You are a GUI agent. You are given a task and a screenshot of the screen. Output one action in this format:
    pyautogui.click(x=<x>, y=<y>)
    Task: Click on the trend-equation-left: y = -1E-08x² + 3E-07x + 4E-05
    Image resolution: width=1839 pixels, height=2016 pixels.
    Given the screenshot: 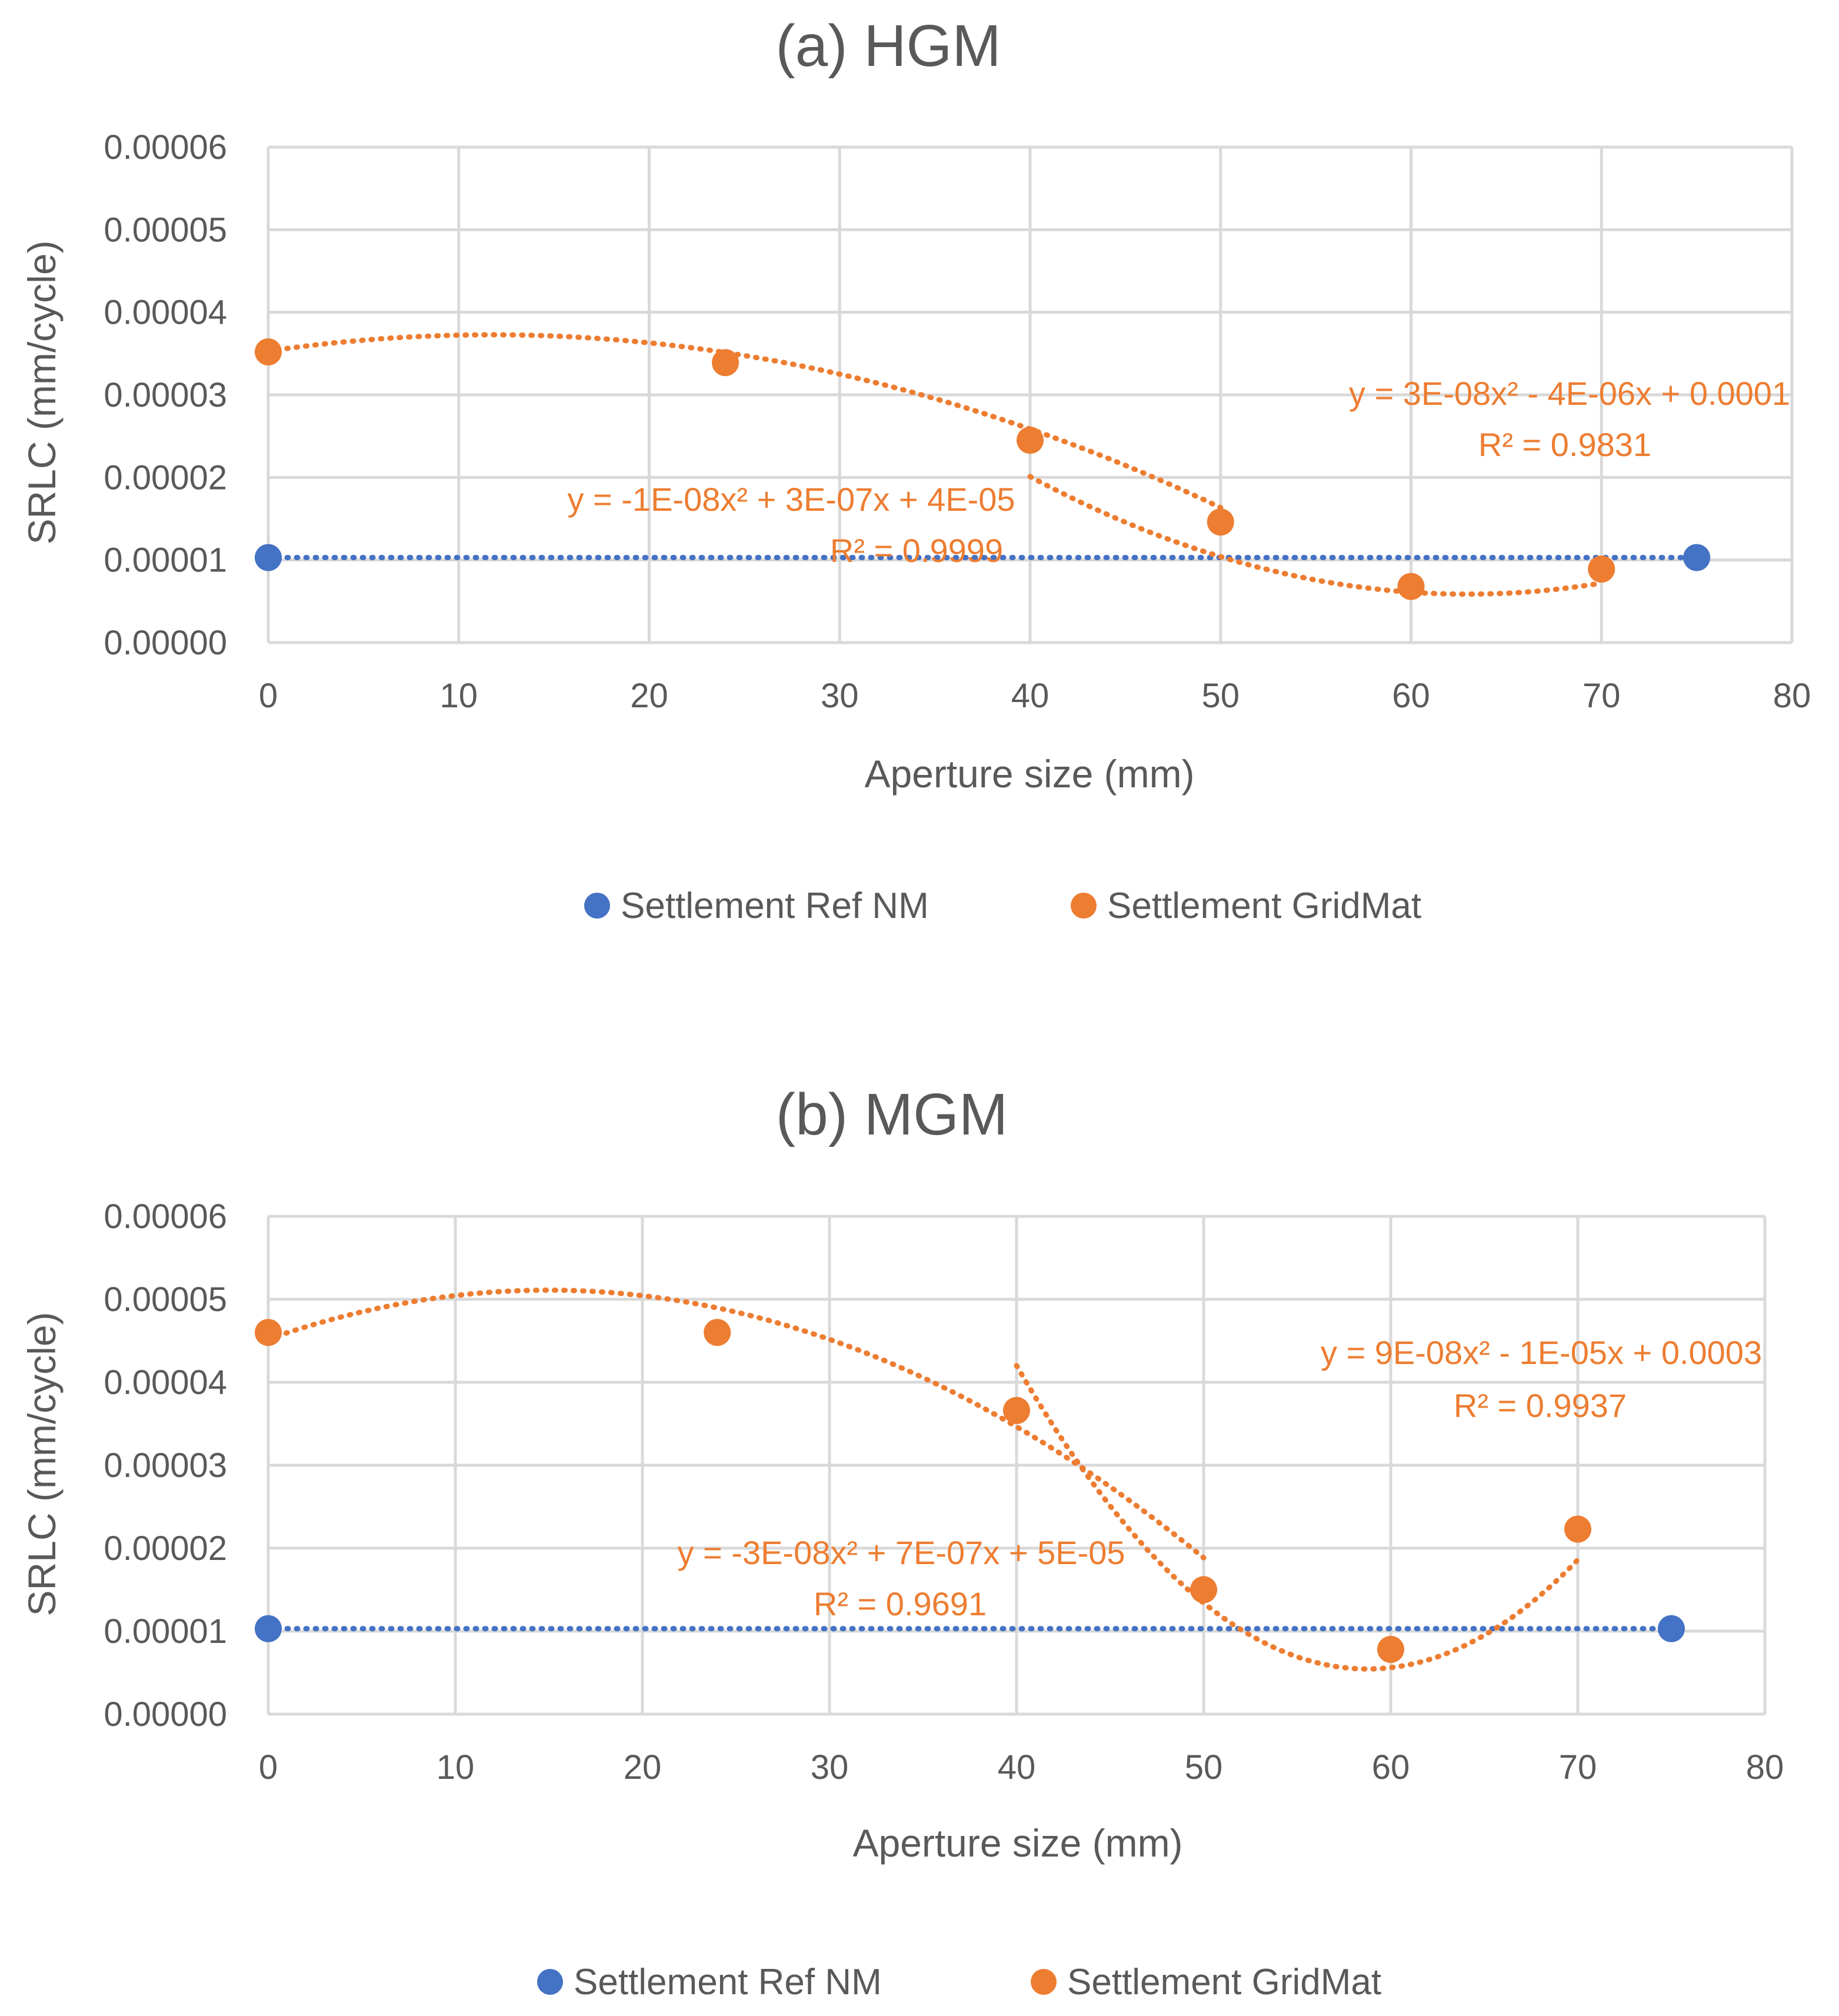 What is the action you would take?
    pyautogui.click(x=791, y=499)
    